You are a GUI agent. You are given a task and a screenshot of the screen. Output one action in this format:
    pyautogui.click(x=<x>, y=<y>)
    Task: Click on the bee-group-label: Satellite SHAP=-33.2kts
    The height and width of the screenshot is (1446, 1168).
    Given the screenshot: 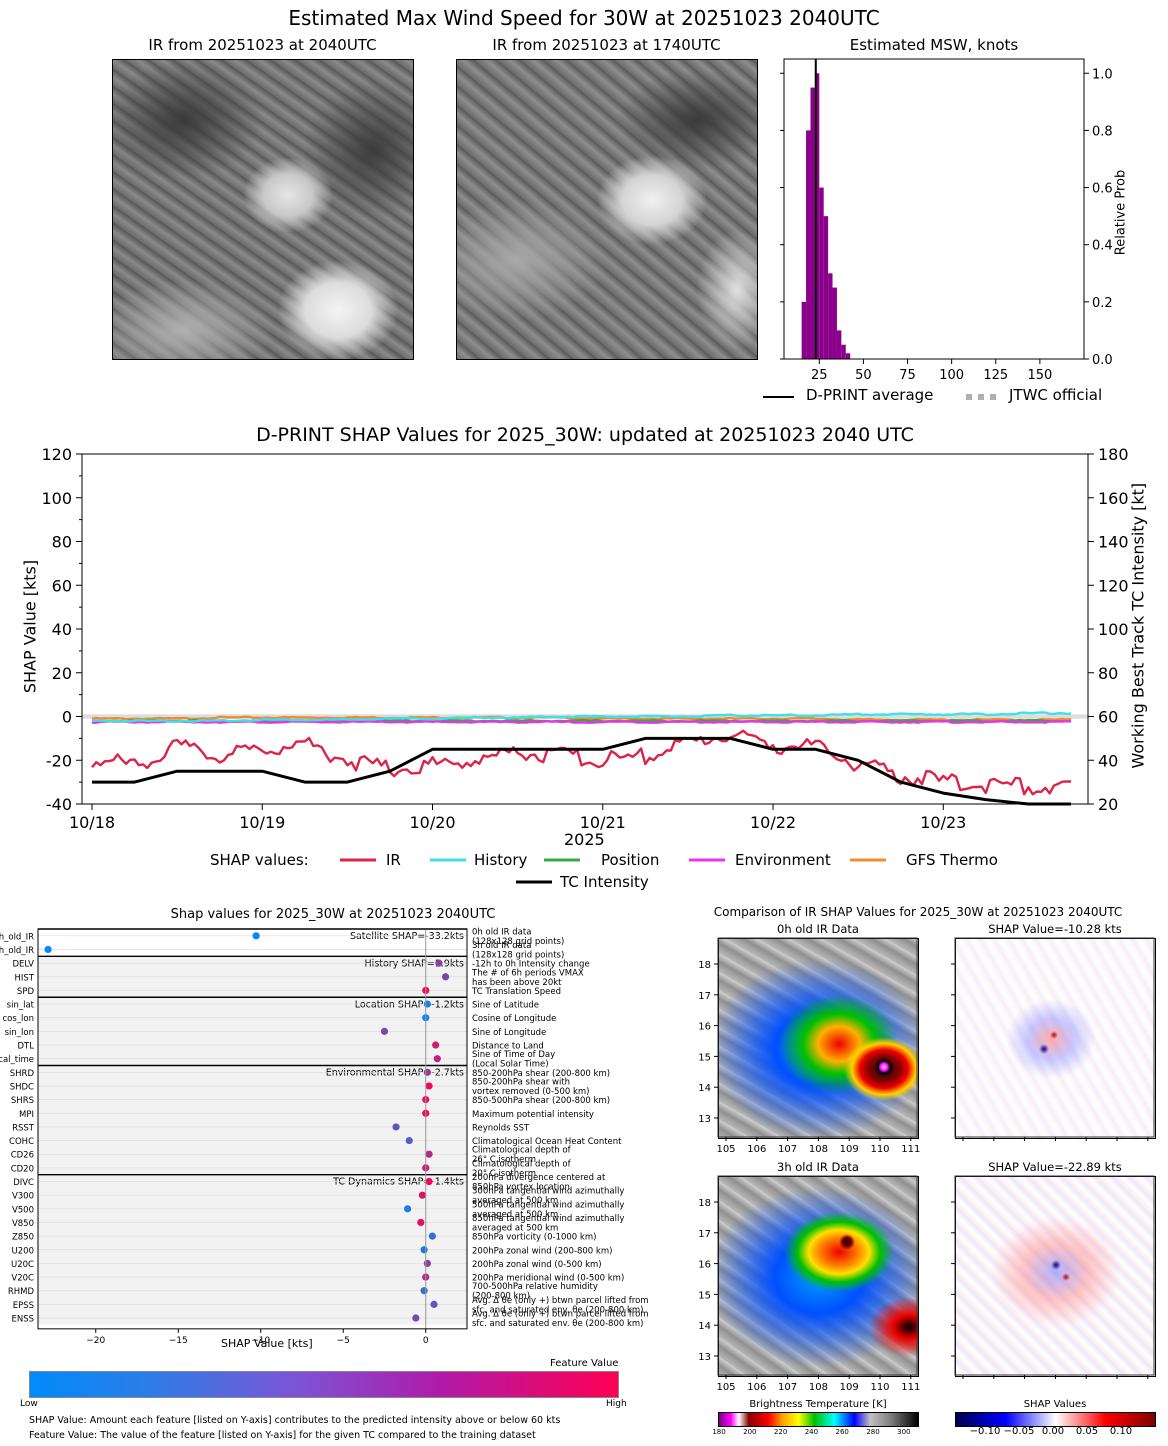 What is the action you would take?
    pyautogui.click(x=407, y=936)
    